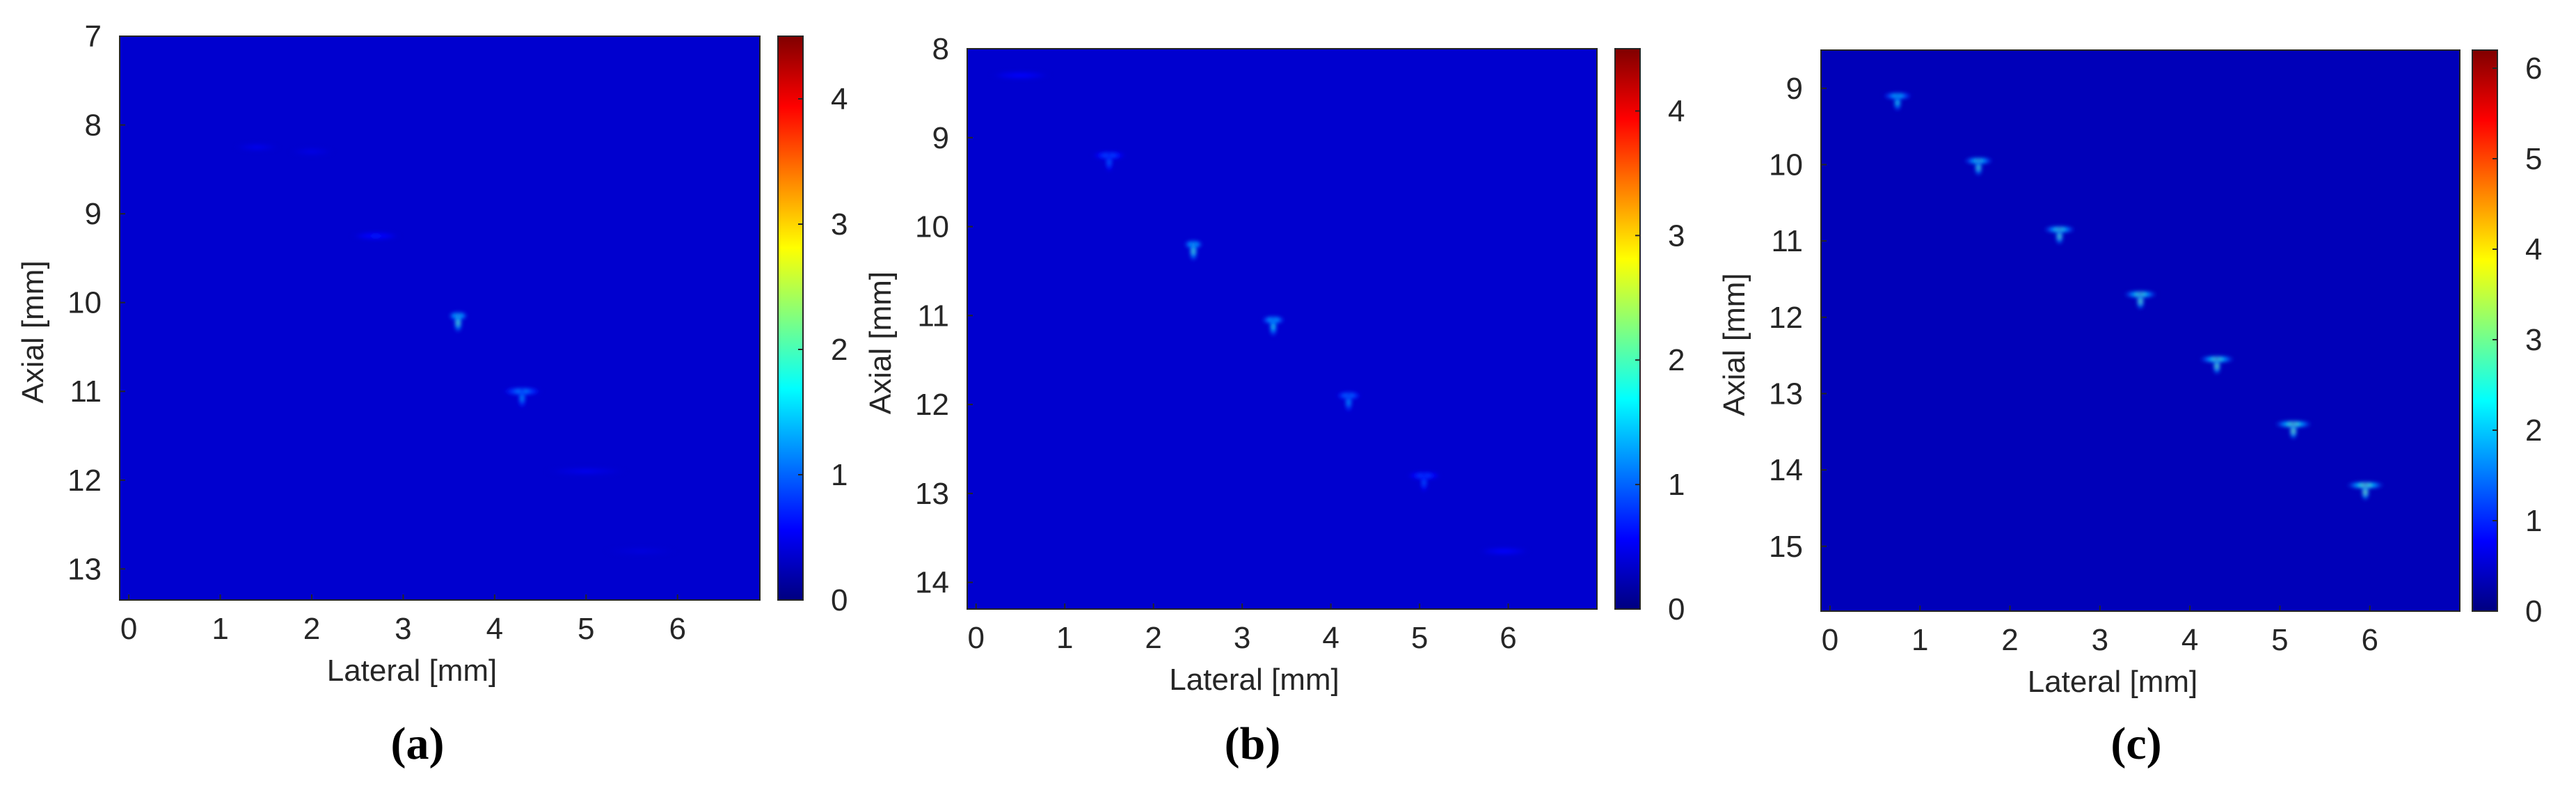  Describe the element at coordinates (2533, 69) in the screenshot. I see `colorbar-tick-label: 6` at that location.